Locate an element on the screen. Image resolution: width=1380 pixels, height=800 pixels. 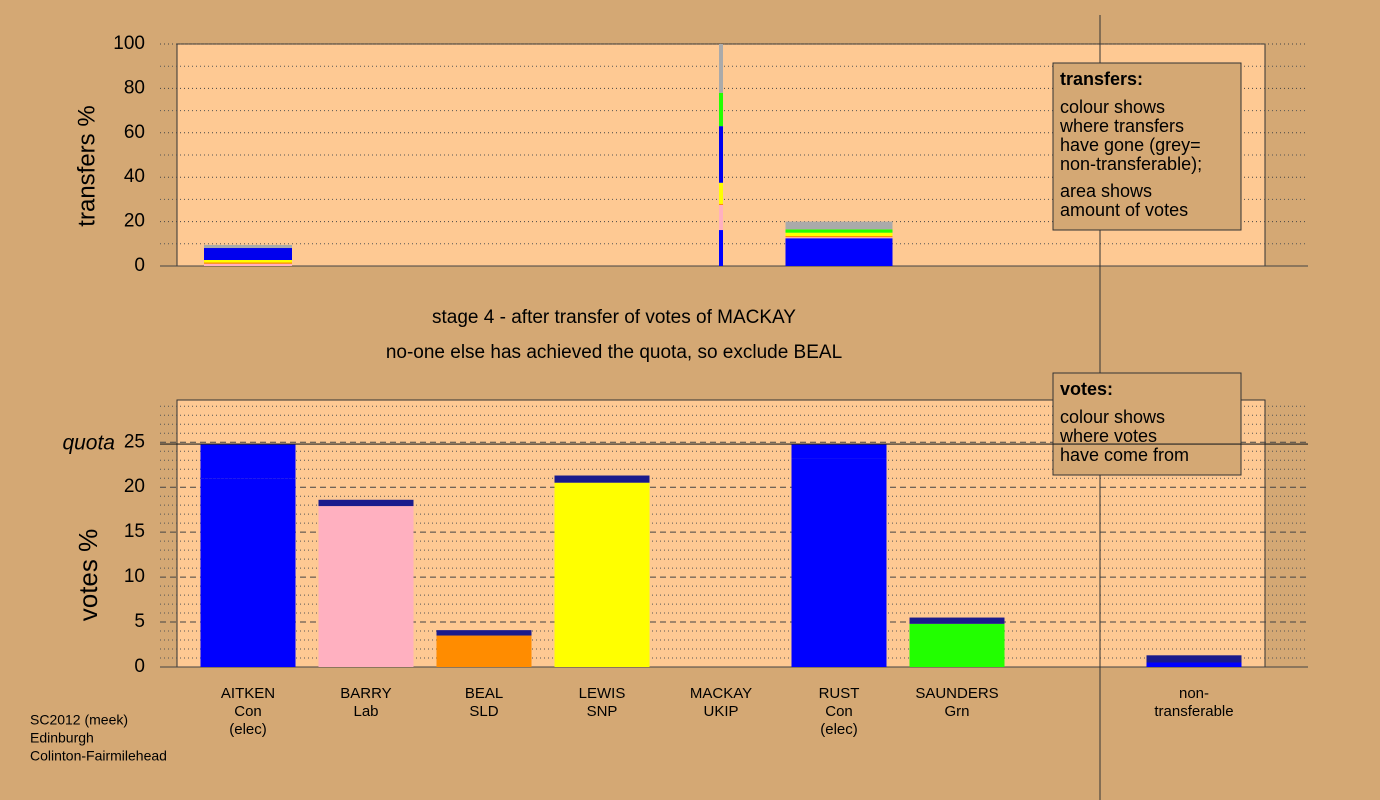
legend-text: have come from is located at coordinates (1124, 455).